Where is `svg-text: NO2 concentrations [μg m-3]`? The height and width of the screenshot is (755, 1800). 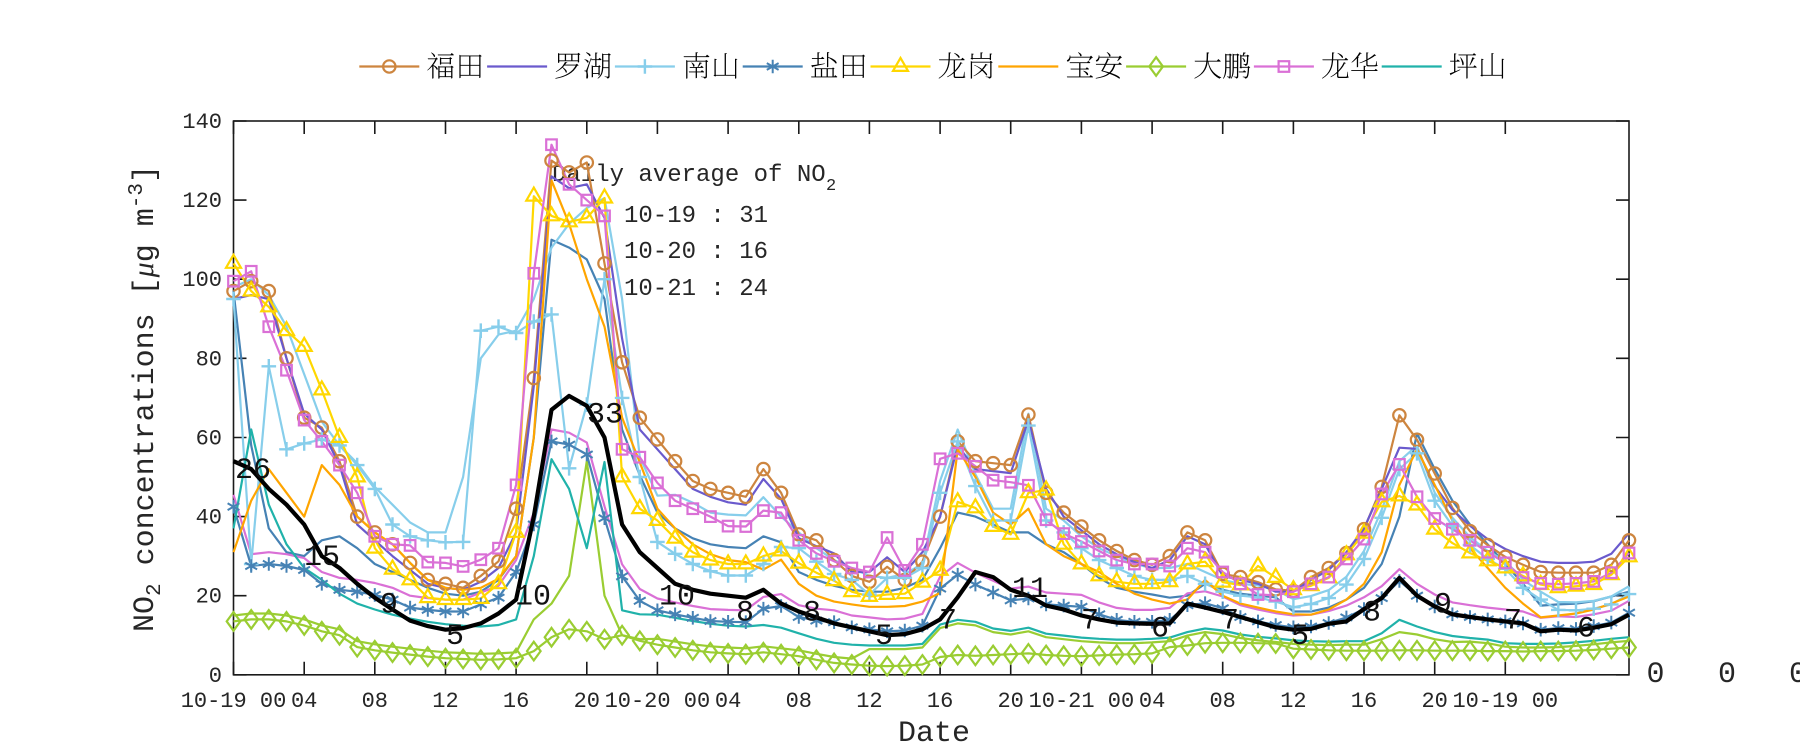
svg-text: NO2 concentrations [μg m-3] is located at coordinates (146, 398).